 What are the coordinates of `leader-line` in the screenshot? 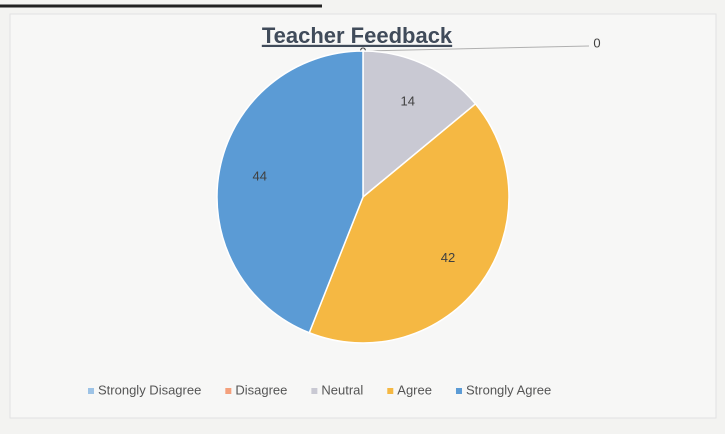 It's located at (477, 48).